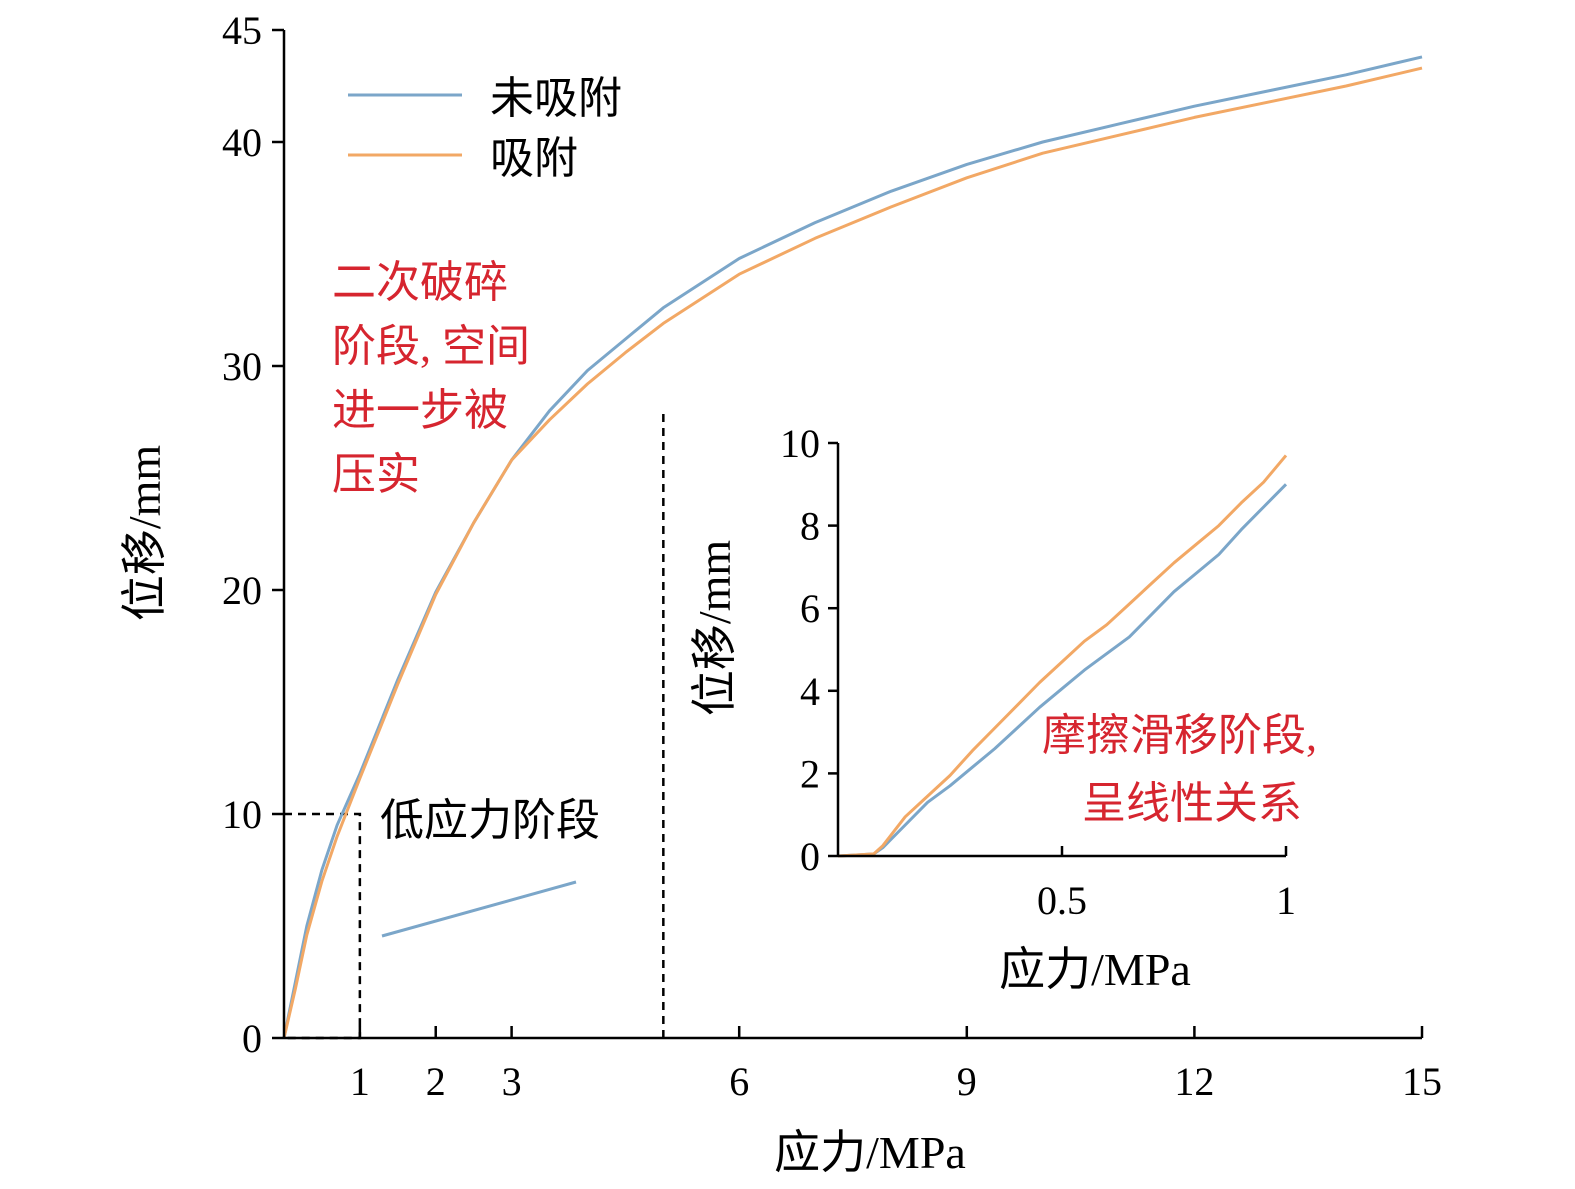 This screenshot has height=1189, width=1575. I want to click on main-x-tick-label: 1, so click(360, 1081).